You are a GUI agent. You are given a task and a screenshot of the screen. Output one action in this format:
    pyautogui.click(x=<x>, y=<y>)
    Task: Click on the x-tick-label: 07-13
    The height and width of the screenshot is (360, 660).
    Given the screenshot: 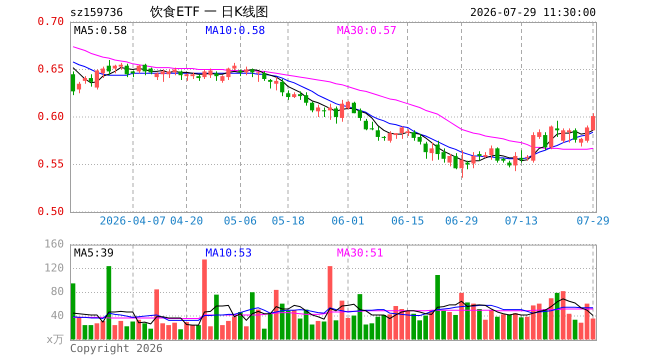 What is the action you would take?
    pyautogui.click(x=521, y=221)
    